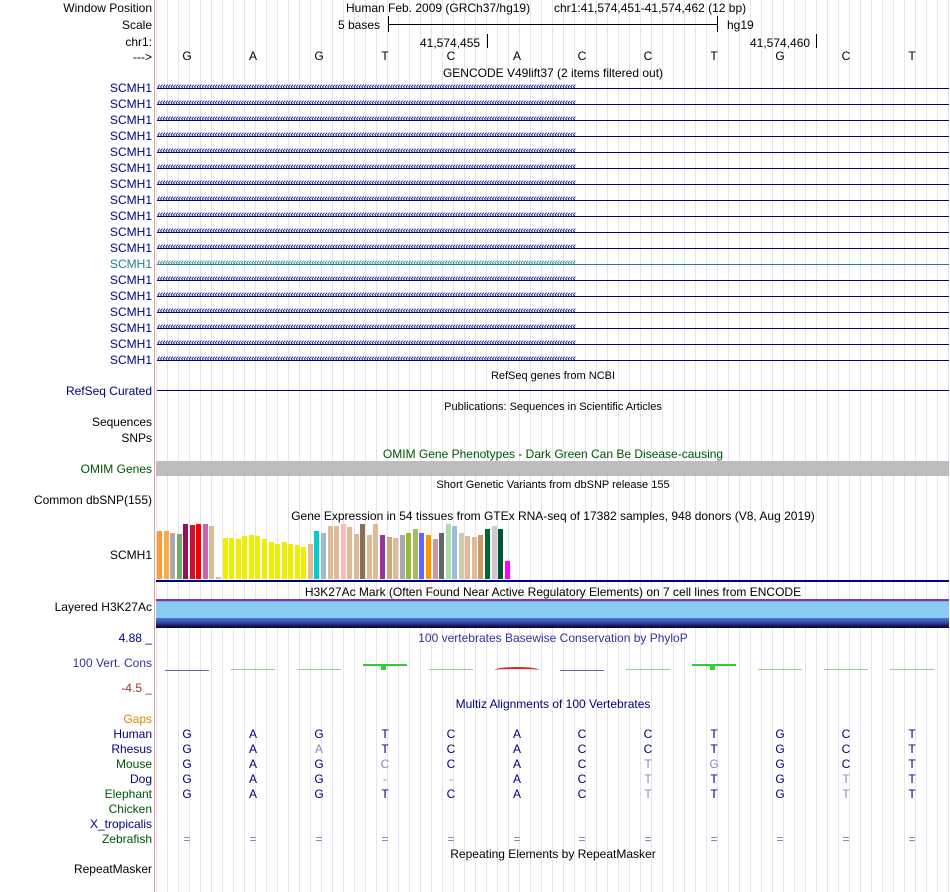  What do you see at coordinates (128, 794) in the screenshot?
I see `species-label: Elephant` at bounding box center [128, 794].